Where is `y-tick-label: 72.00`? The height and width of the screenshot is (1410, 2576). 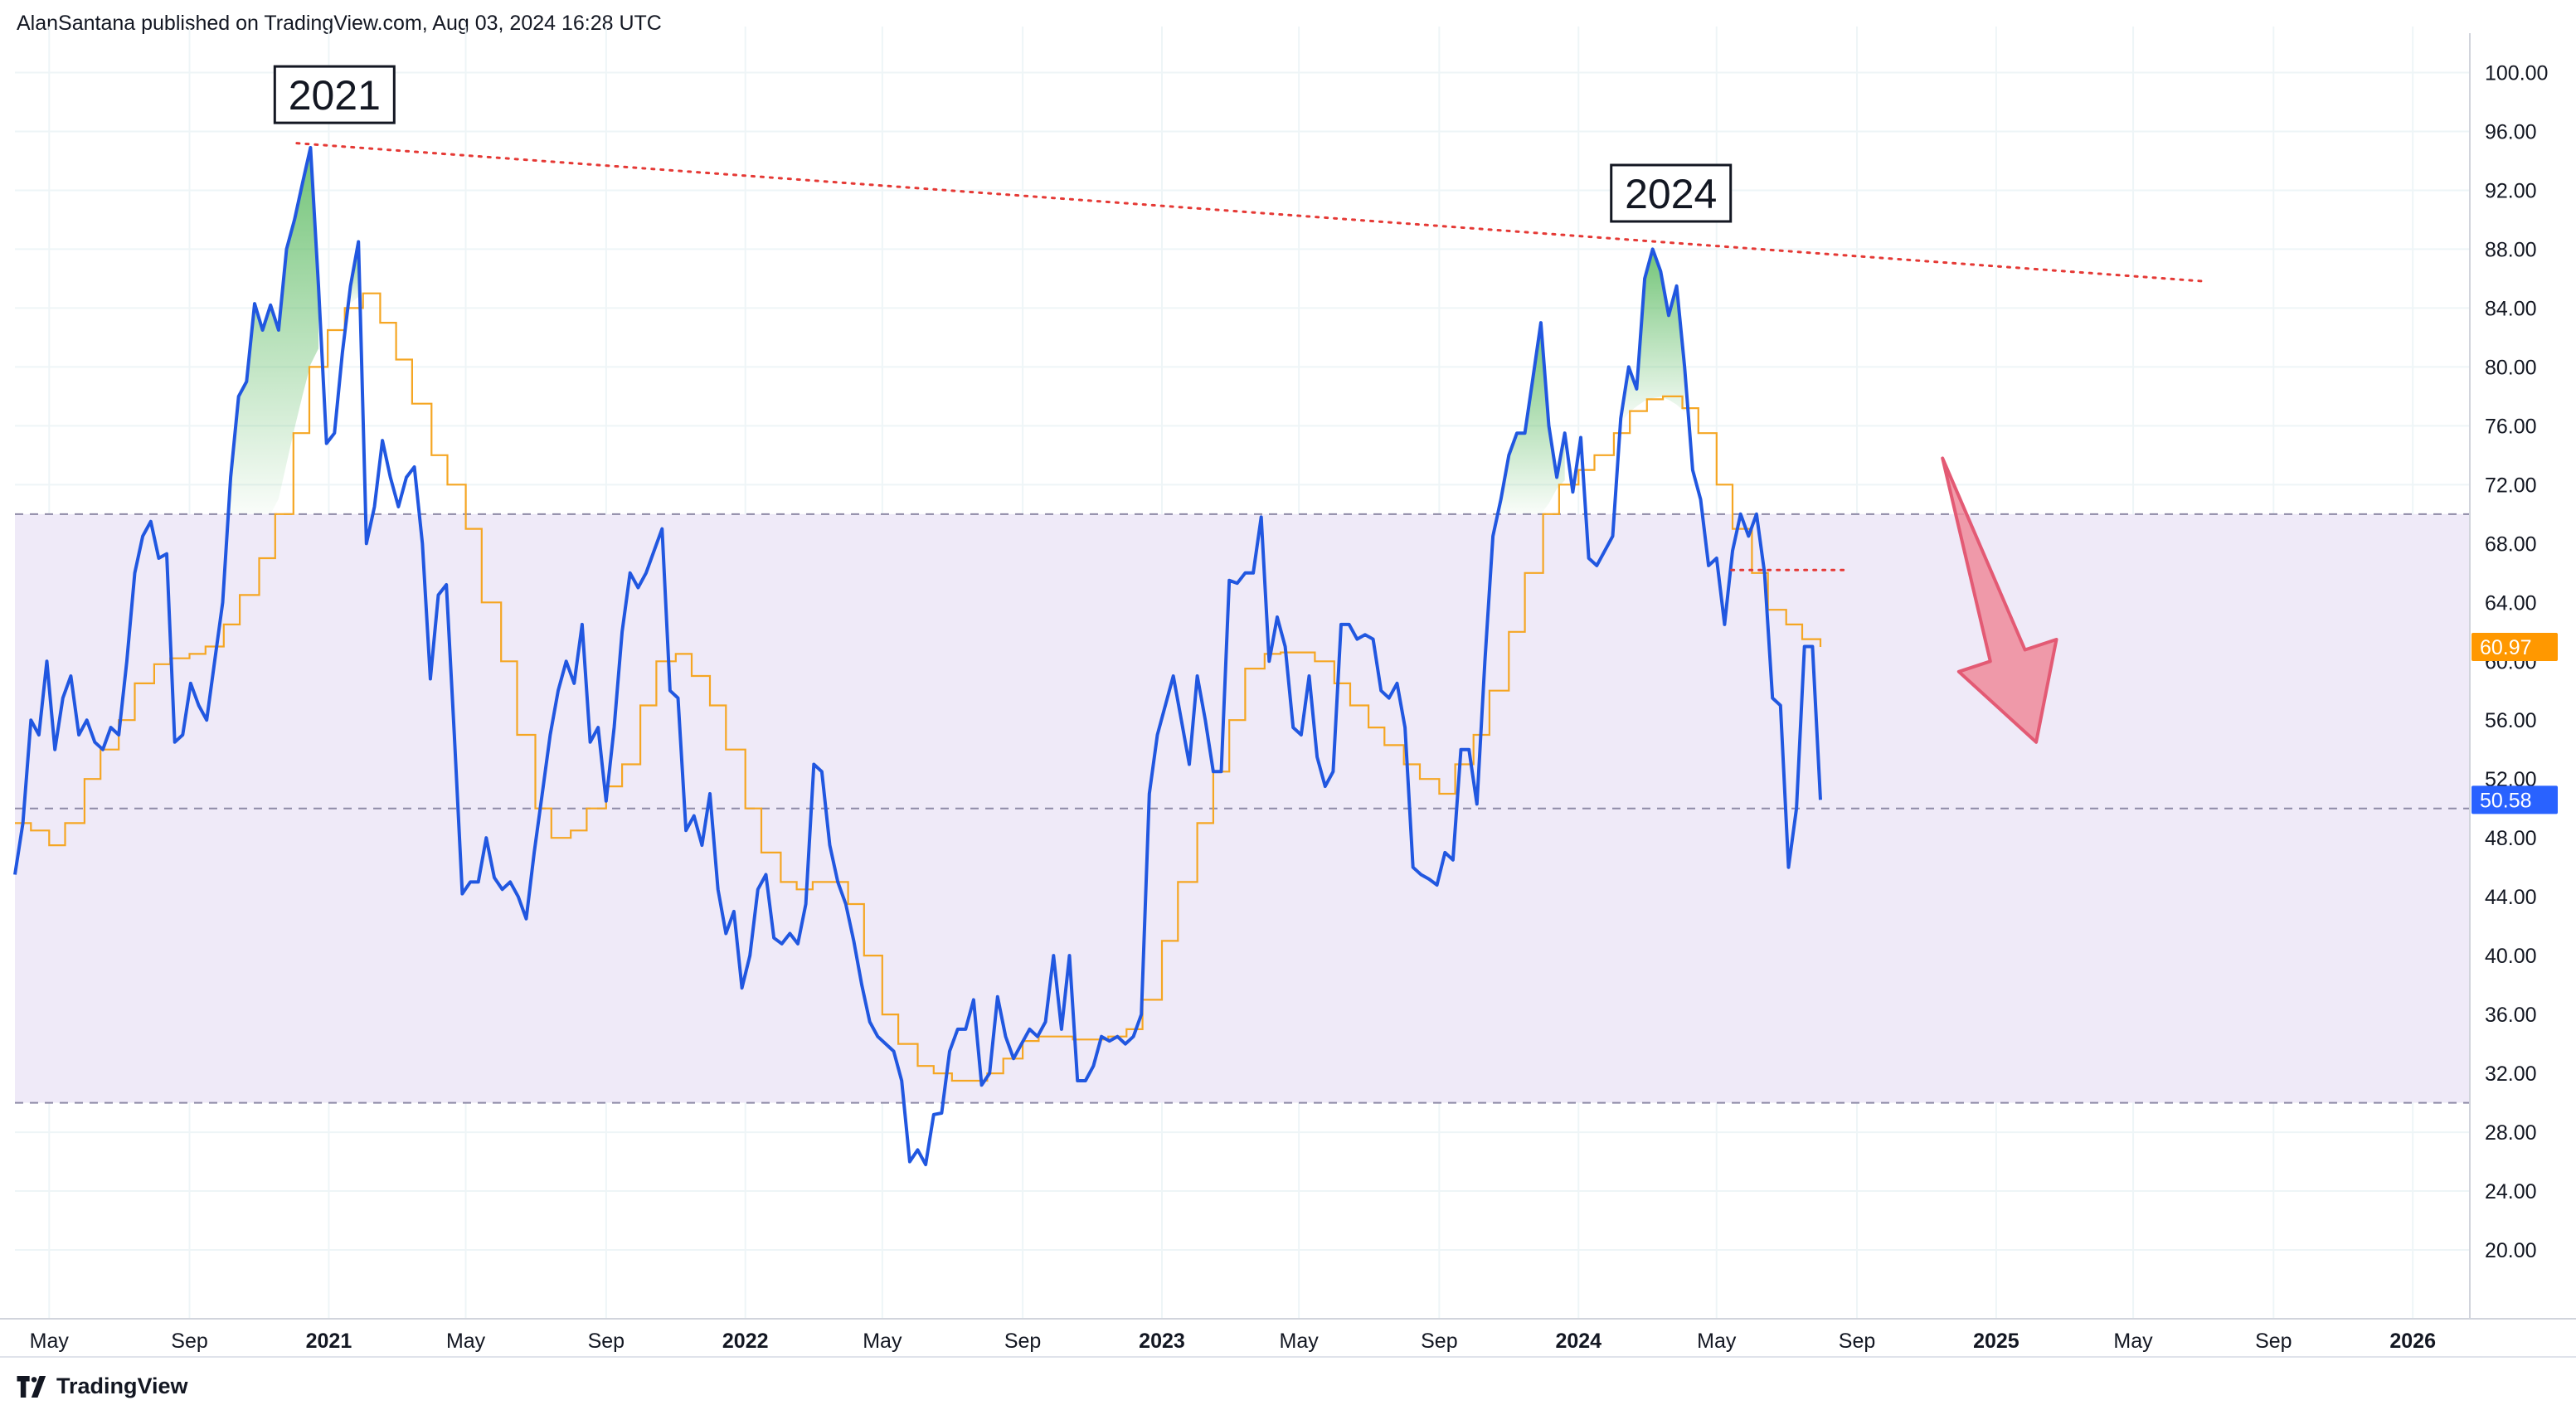 y-tick-label: 72.00 is located at coordinates (2511, 486).